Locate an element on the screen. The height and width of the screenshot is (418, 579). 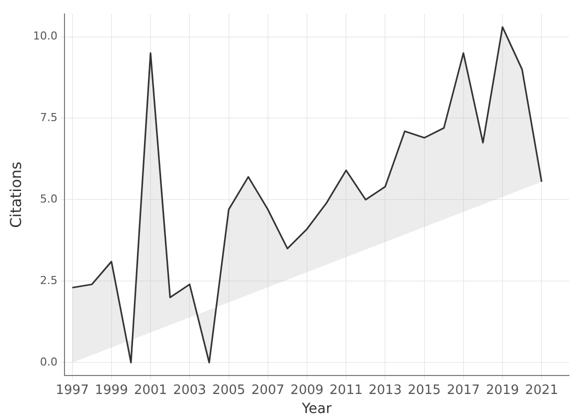
x-tick-label: 2015 is located at coordinates (424, 390).